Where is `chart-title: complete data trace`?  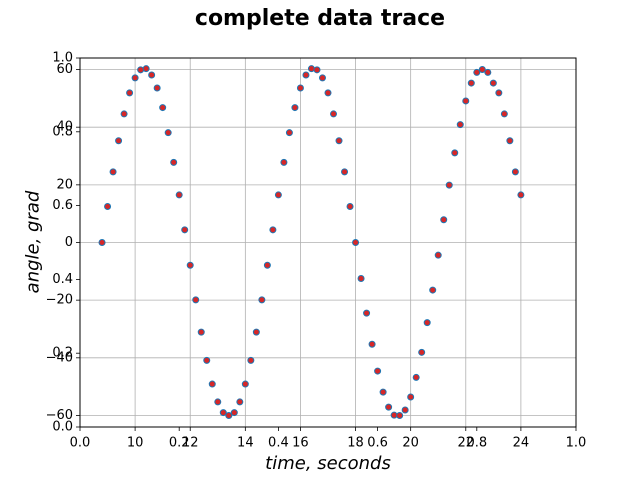
chart-title: complete data trace is located at coordinates (320, 18).